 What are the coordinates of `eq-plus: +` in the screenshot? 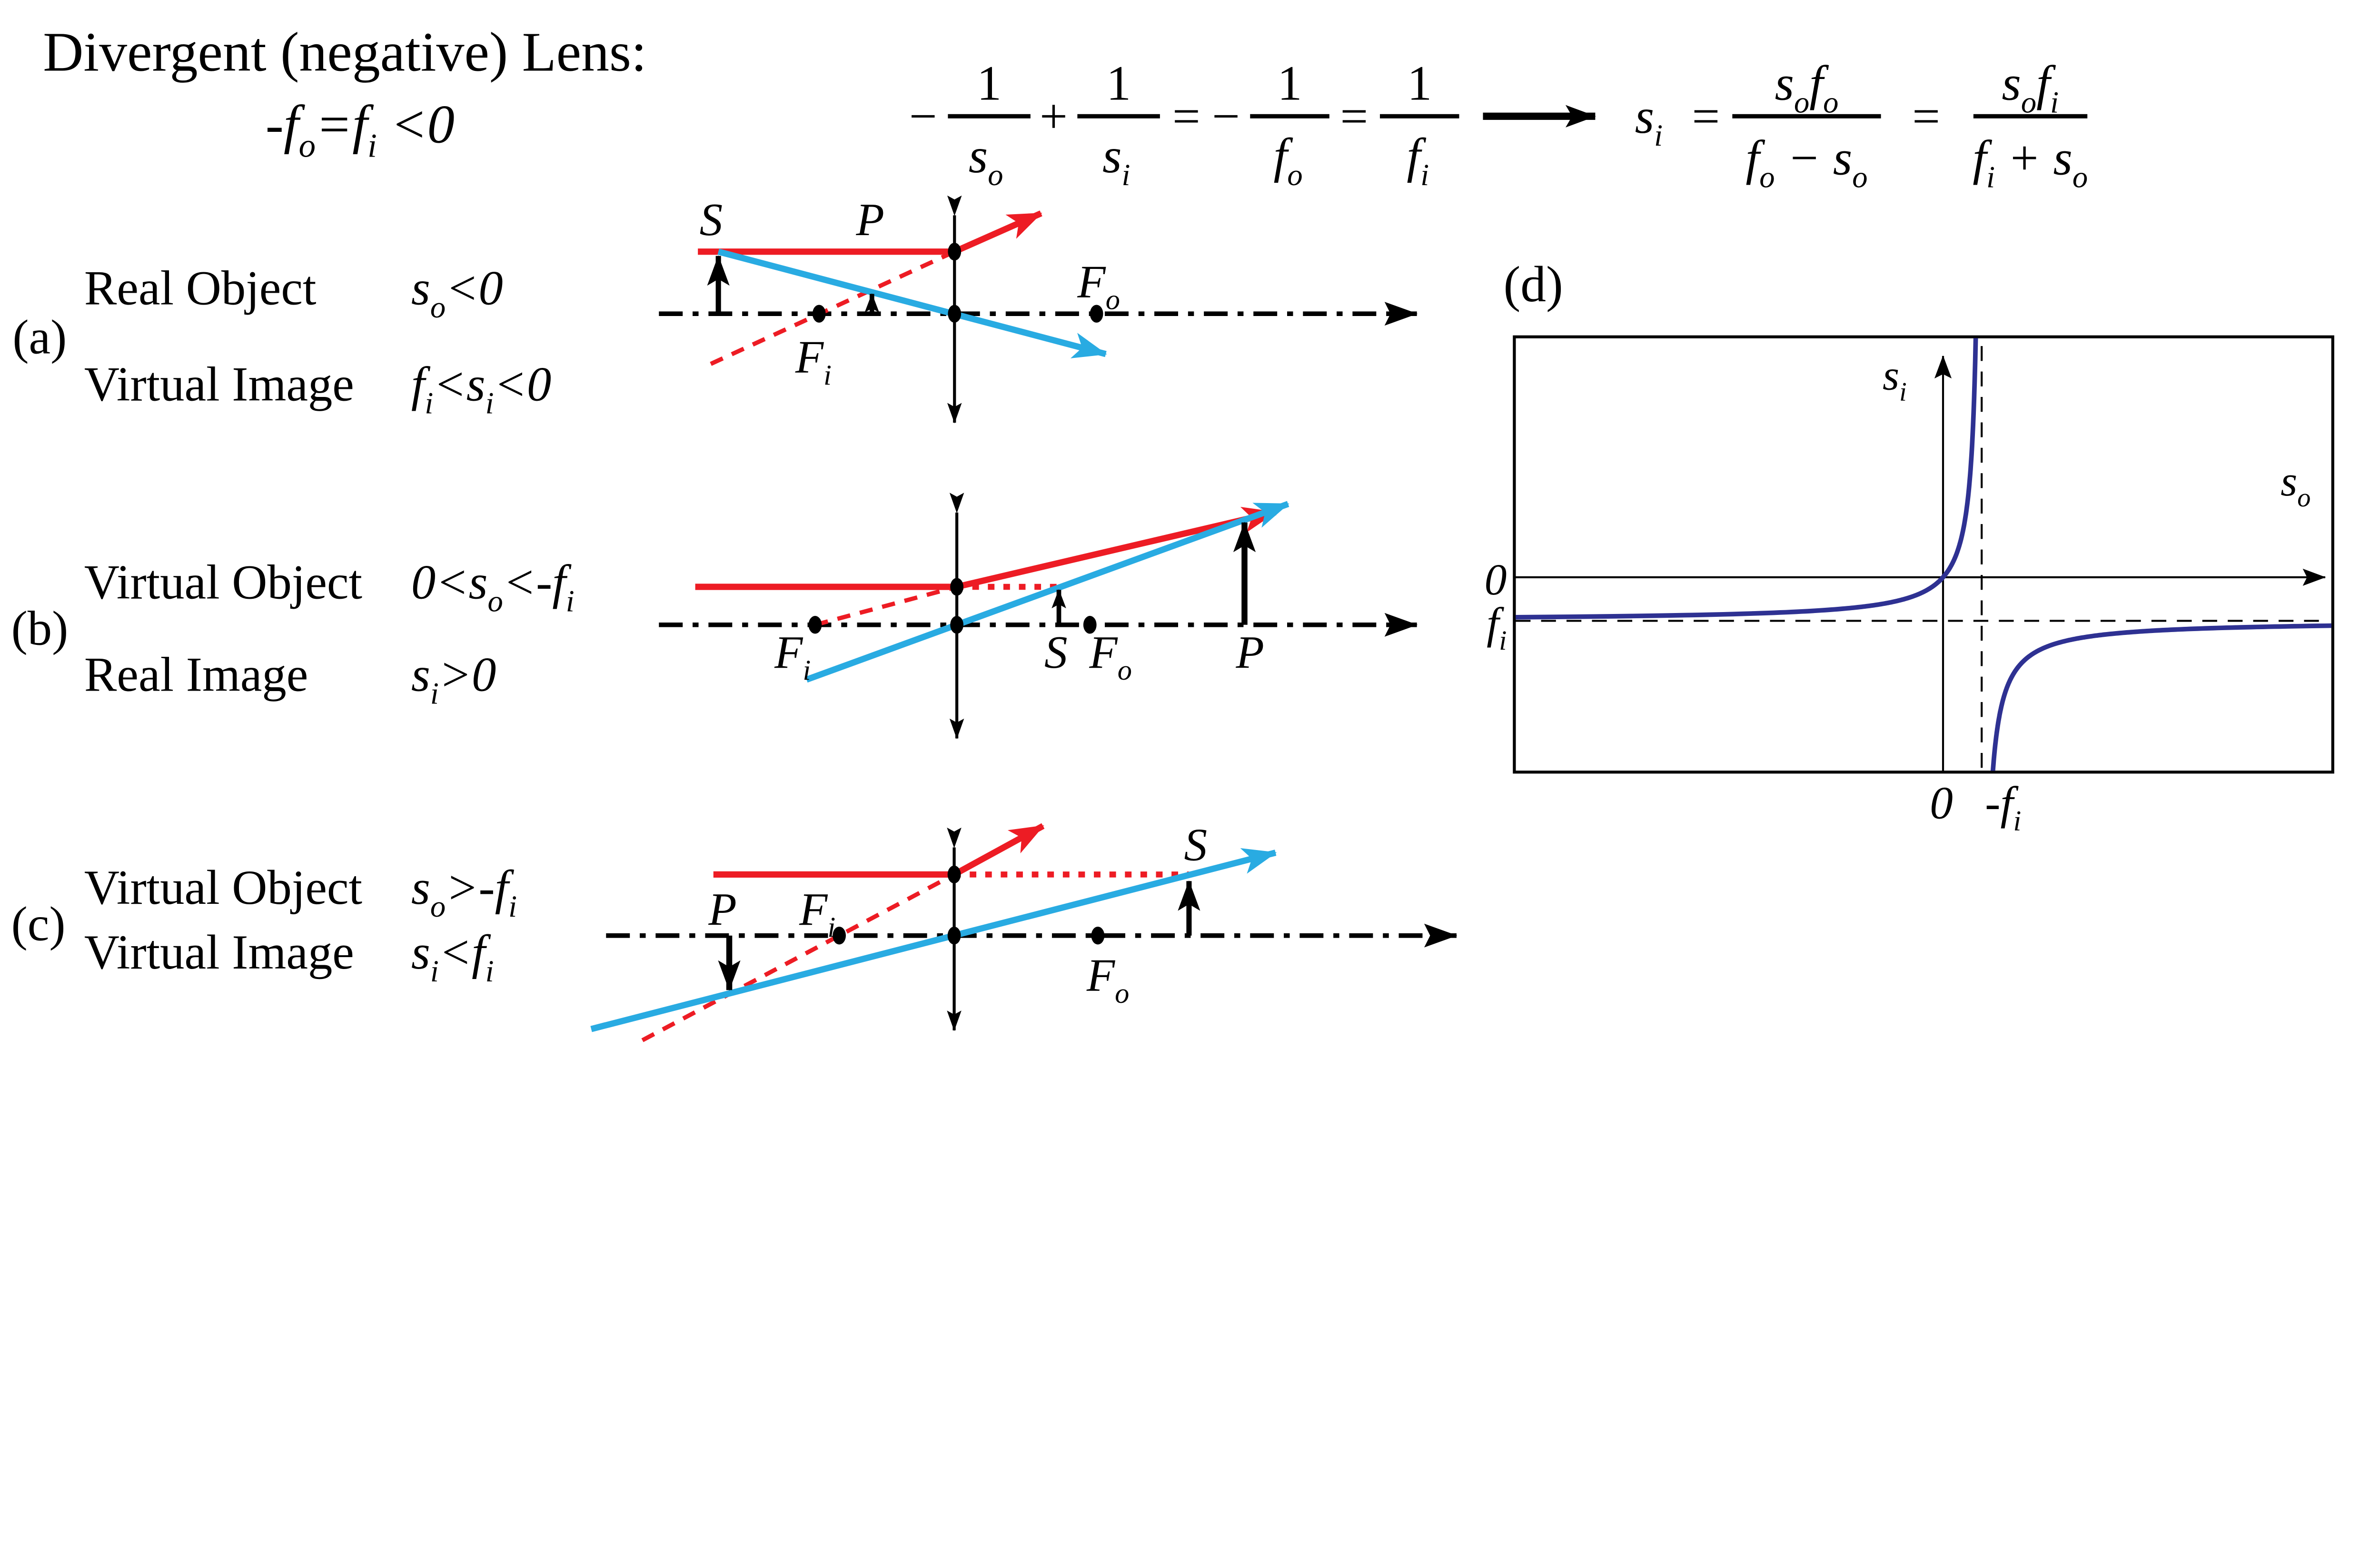 It's located at (1054, 117).